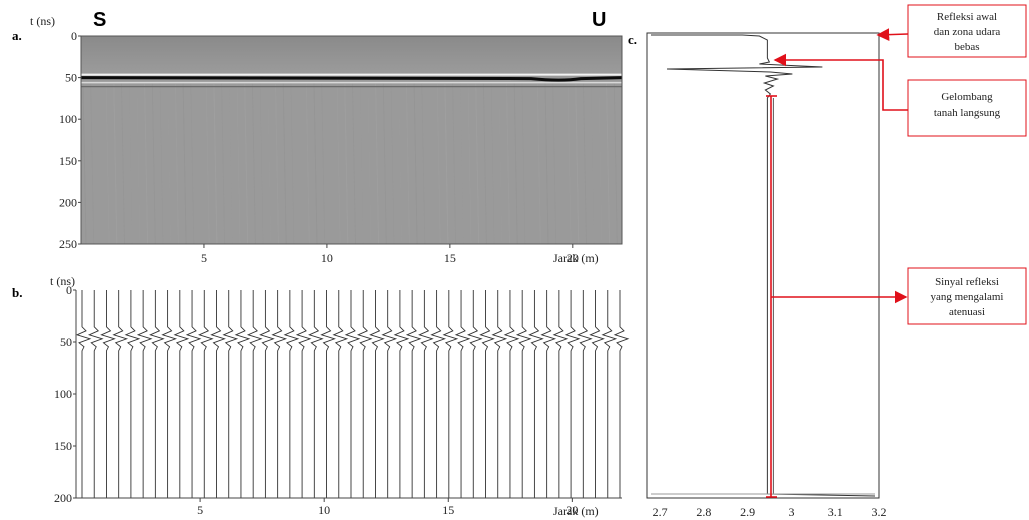 The image size is (1029, 520). I want to click on y-tick-label: 150, so click(63, 446).